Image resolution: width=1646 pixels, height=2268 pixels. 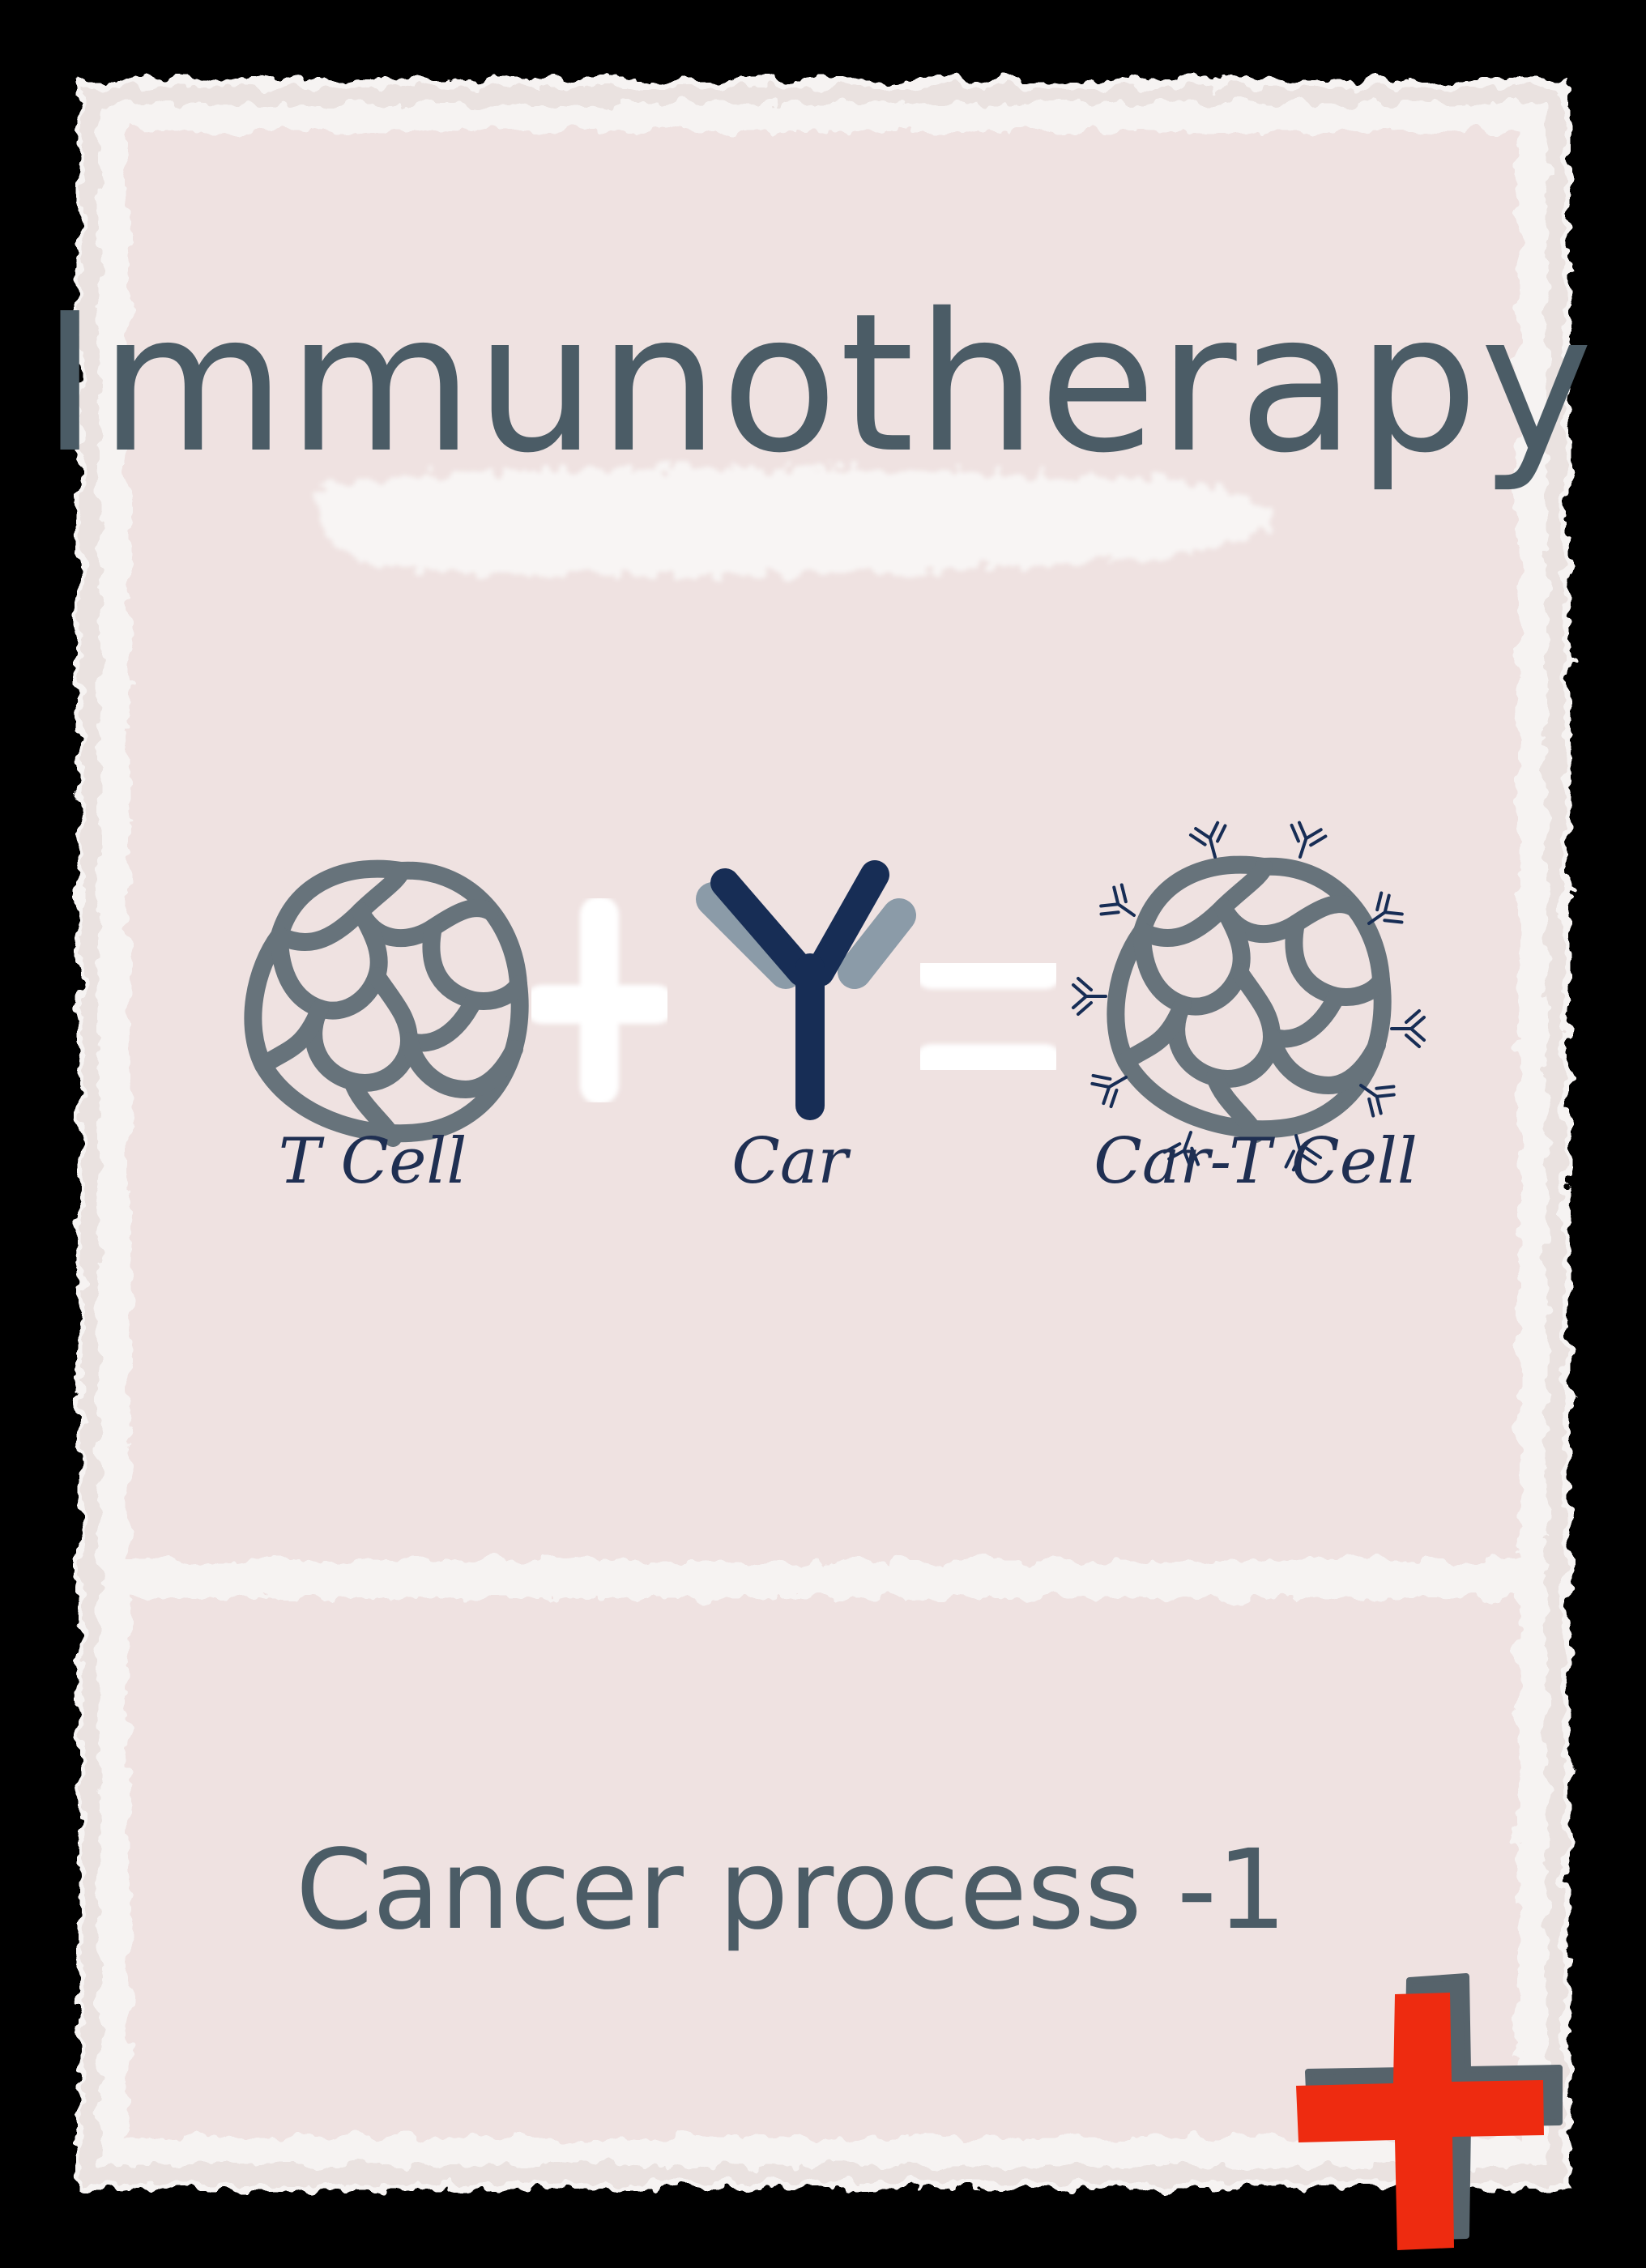 I want to click on car-antibody-icon, so click(x=806, y=990).